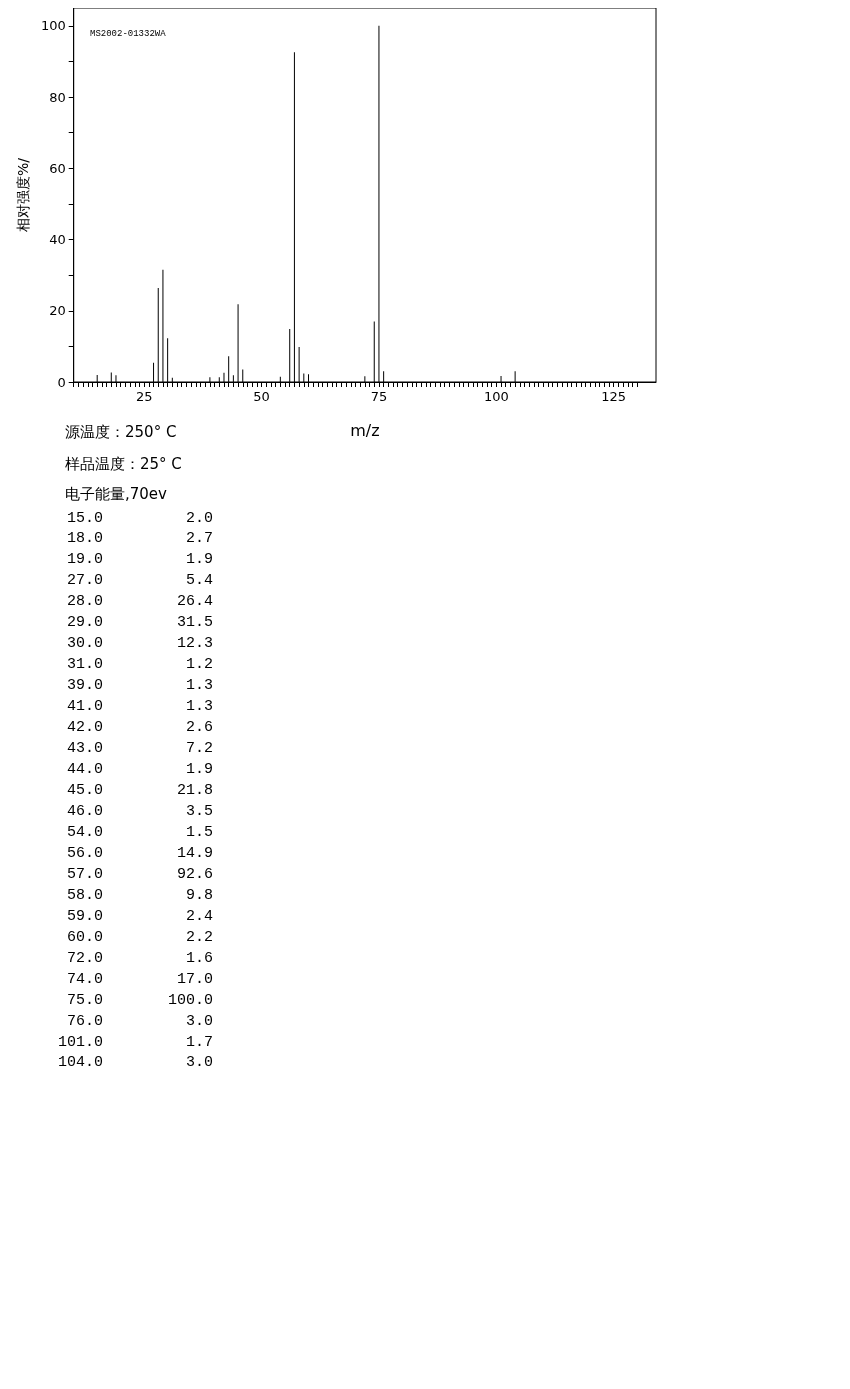 This screenshot has height=1389, width=850. I want to click on x-tick-label: 100, so click(496, 396).